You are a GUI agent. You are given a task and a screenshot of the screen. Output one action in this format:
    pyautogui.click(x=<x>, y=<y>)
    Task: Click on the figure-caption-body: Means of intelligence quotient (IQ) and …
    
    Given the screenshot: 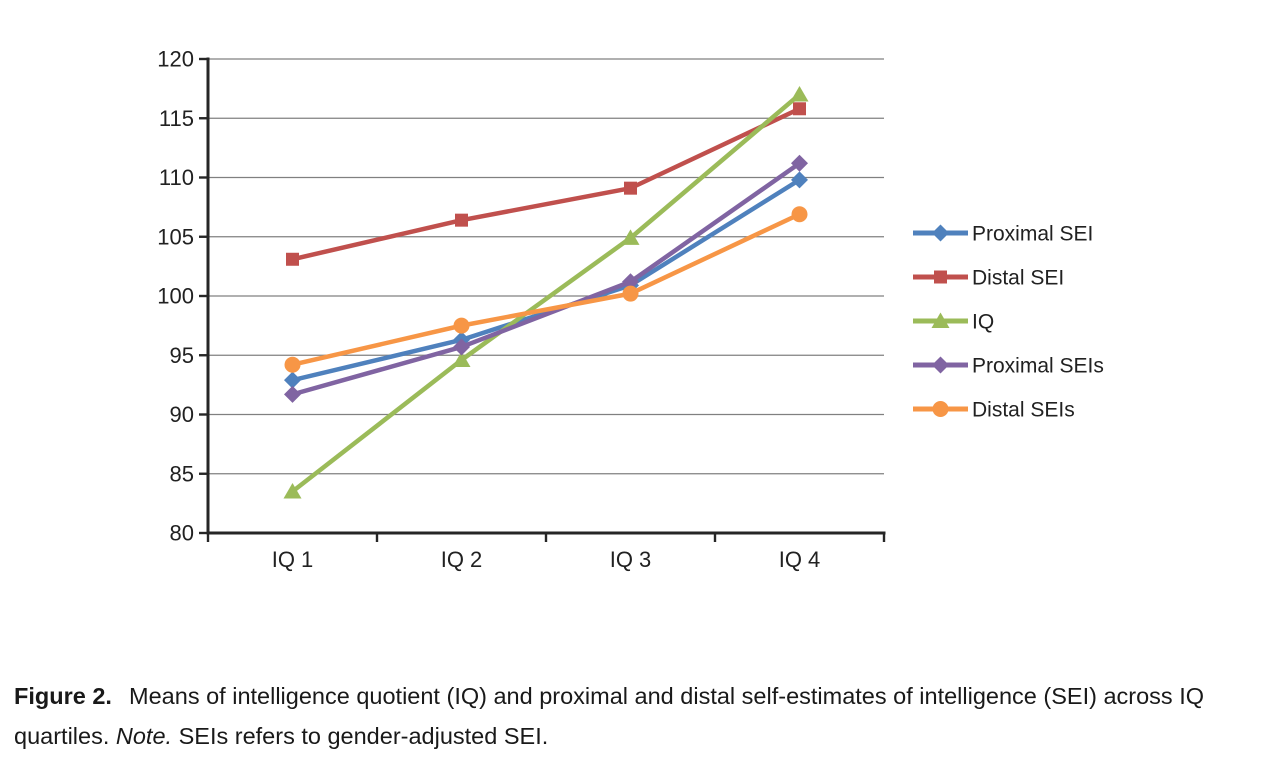 What is the action you would take?
    pyautogui.click(x=609, y=715)
    